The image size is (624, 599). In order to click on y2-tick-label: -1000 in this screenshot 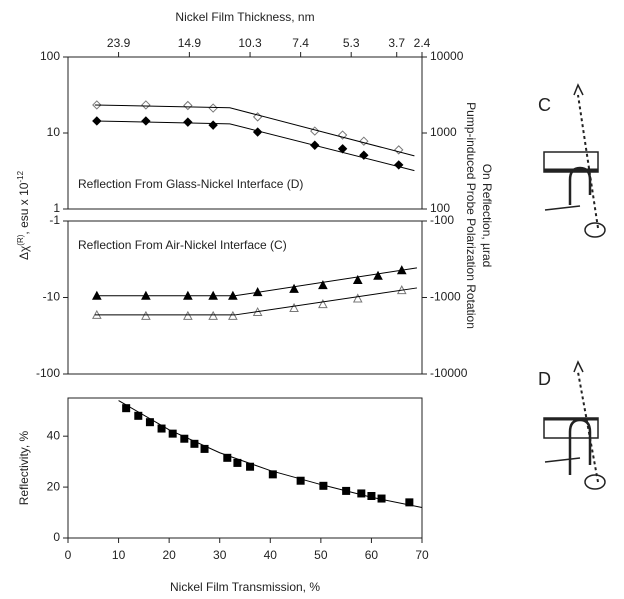, I will do `click(445, 297)`.